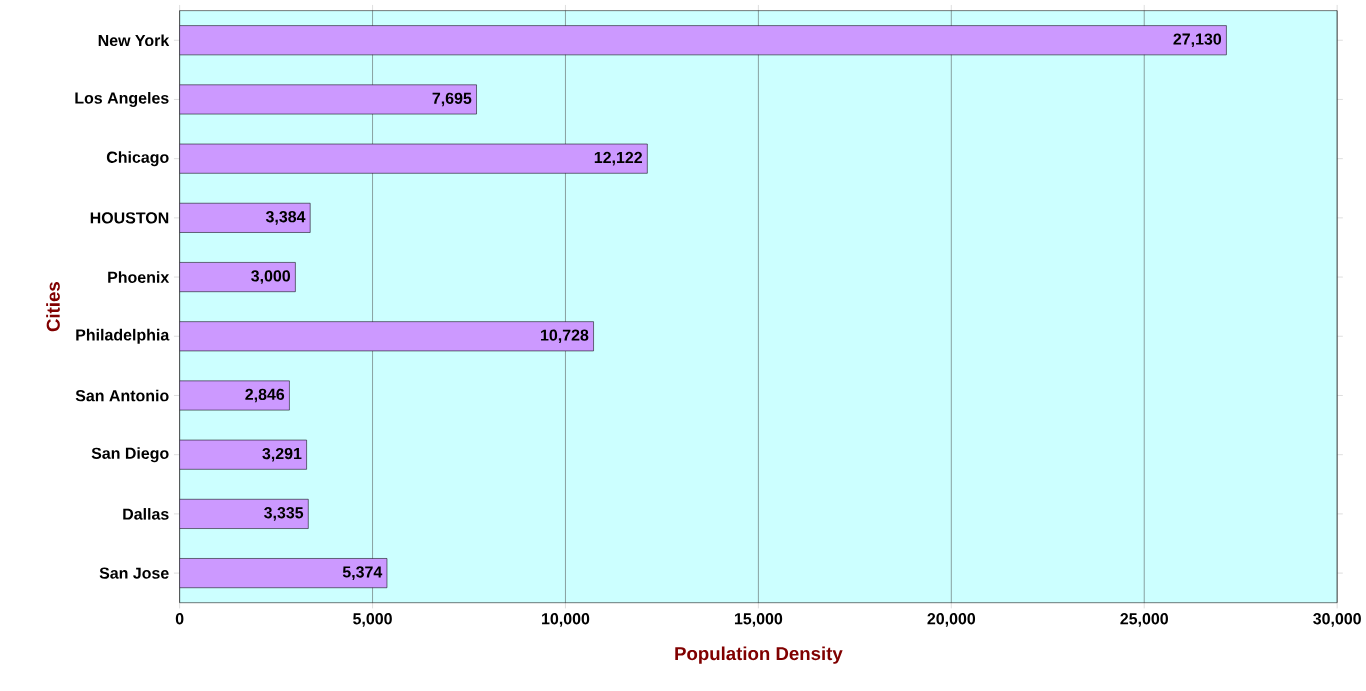 The width and height of the screenshot is (1366, 691). Describe the element at coordinates (146, 514) in the screenshot. I see `y-tick-label: Dallas` at that location.